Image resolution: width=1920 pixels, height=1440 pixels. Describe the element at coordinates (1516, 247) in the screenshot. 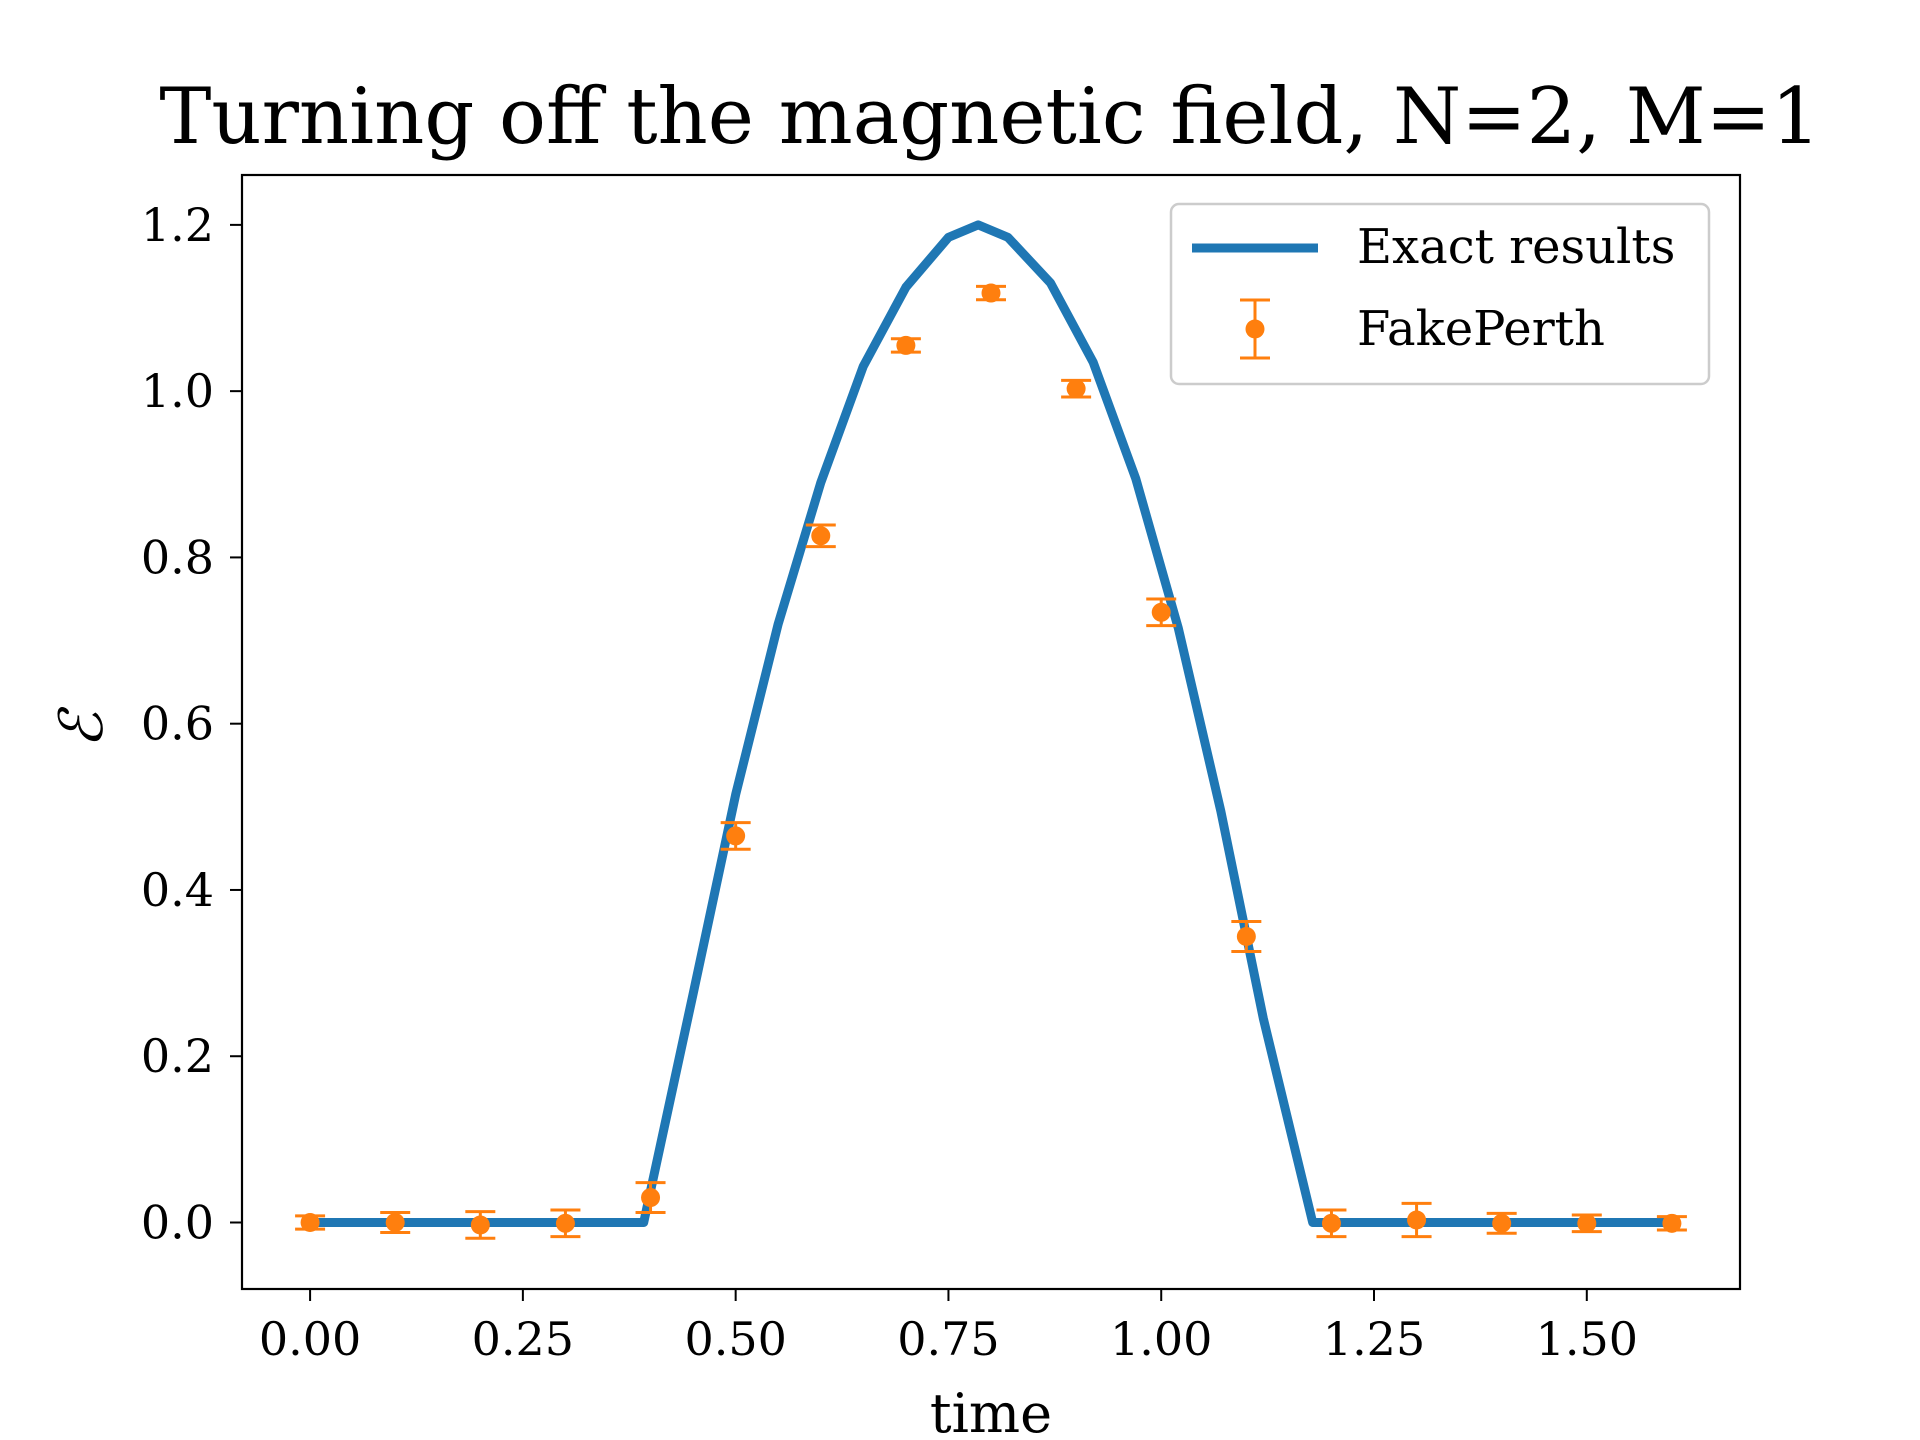

I see `legend-label-exact: Exact results` at that location.